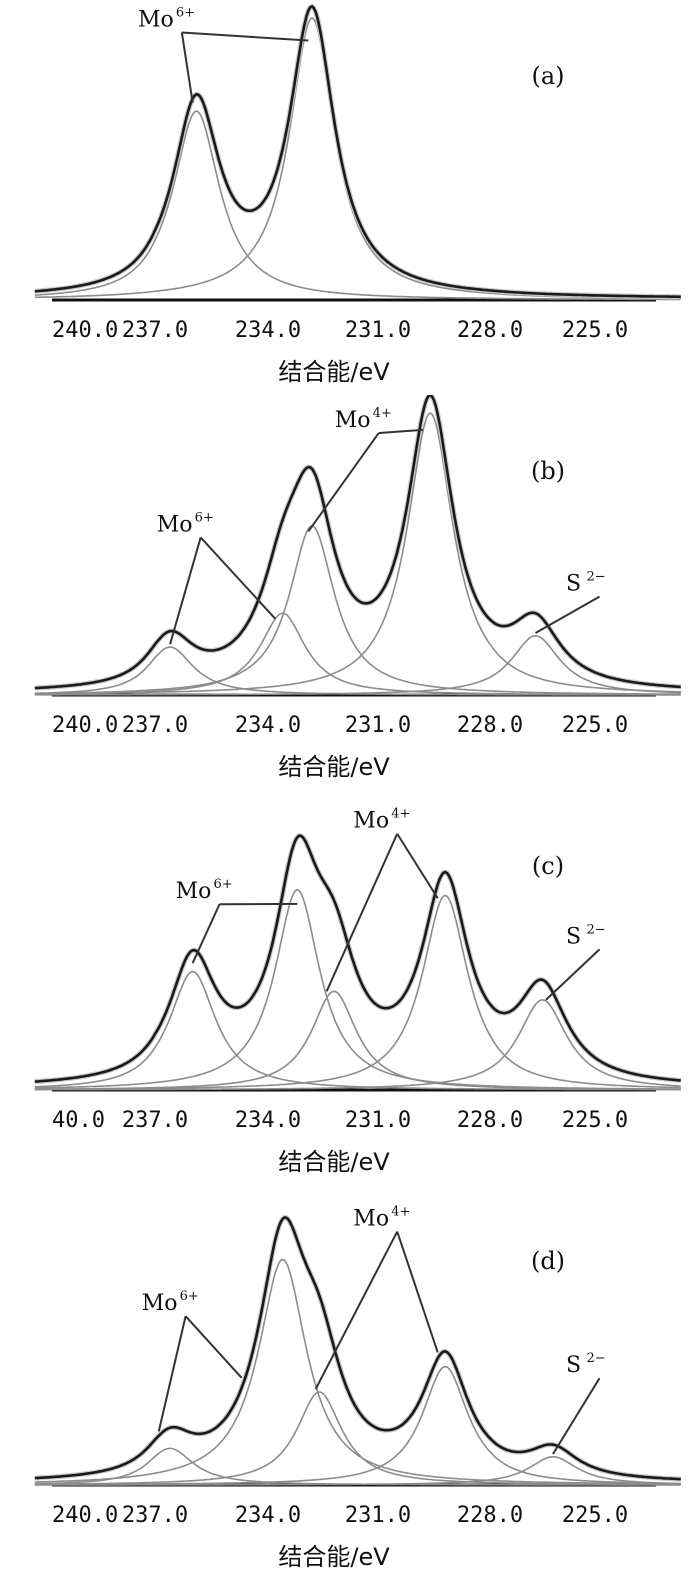 This screenshot has height=1582, width=700. Describe the element at coordinates (548, 866) in the screenshot. I see `panel-label-c: (c)` at that location.